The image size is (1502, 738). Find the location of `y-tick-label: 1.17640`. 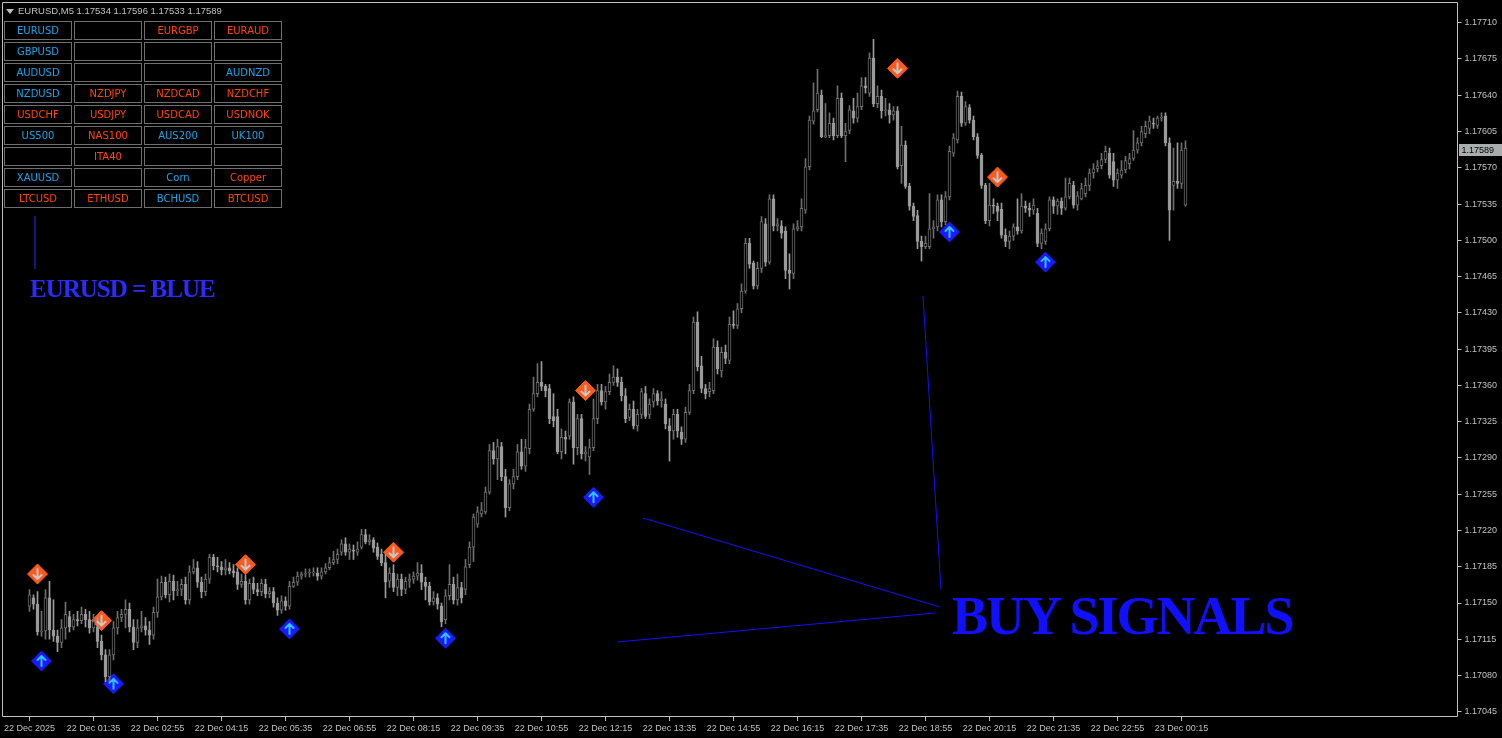

y-tick-label: 1.17640 is located at coordinates (1481, 94).